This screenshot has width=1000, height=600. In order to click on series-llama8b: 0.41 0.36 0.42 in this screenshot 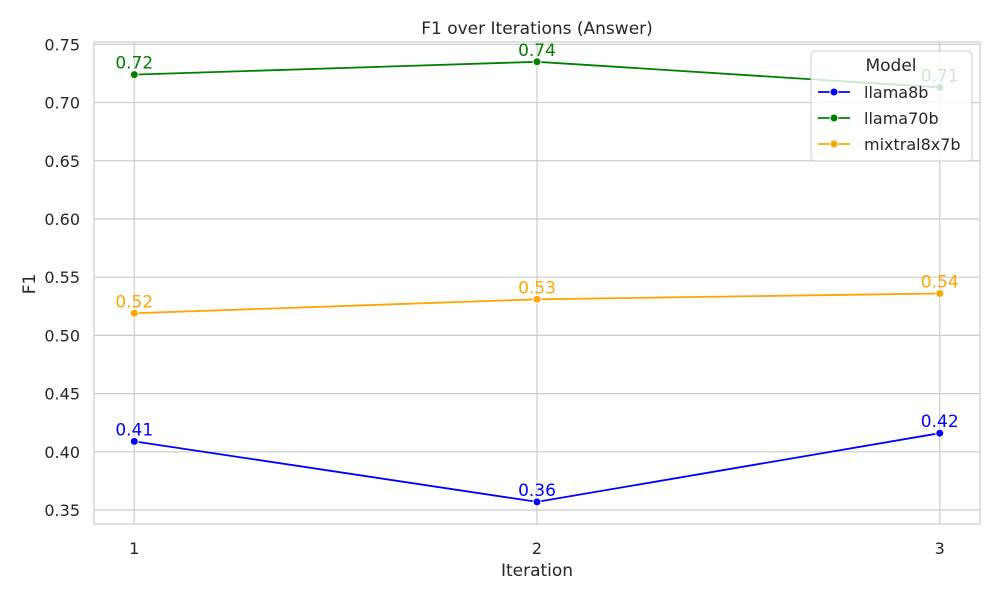, I will do `click(537, 459)`.